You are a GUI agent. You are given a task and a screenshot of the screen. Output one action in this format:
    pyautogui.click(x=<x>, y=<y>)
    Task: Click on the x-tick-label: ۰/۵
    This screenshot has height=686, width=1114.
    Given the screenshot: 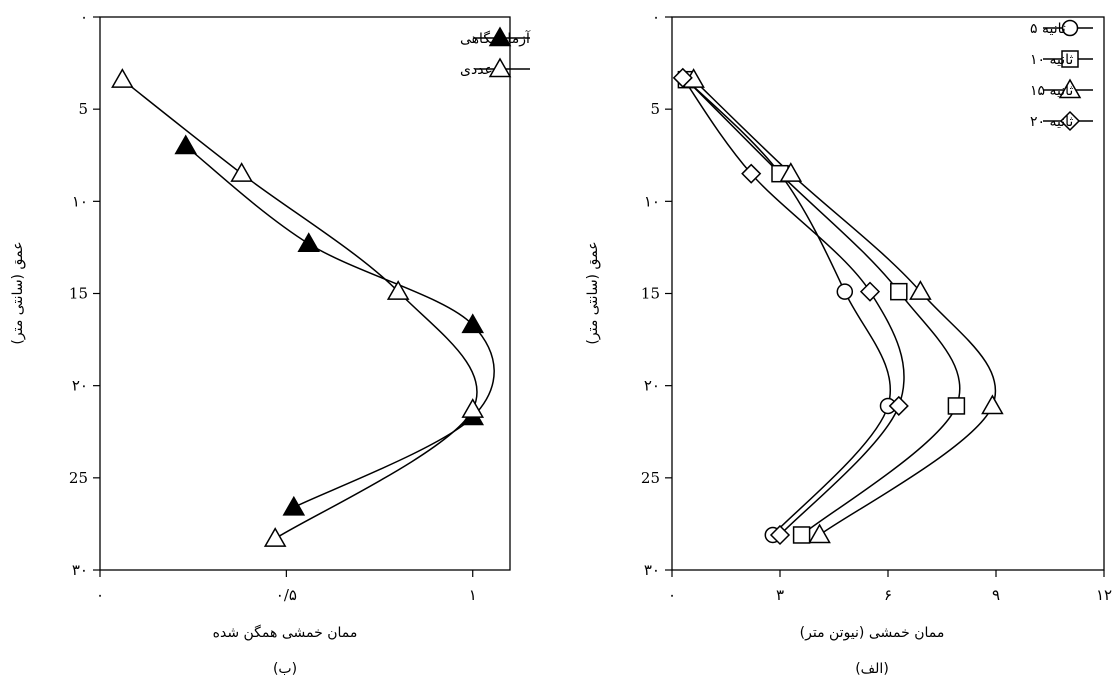 What is the action you would take?
    pyautogui.click(x=286, y=595)
    